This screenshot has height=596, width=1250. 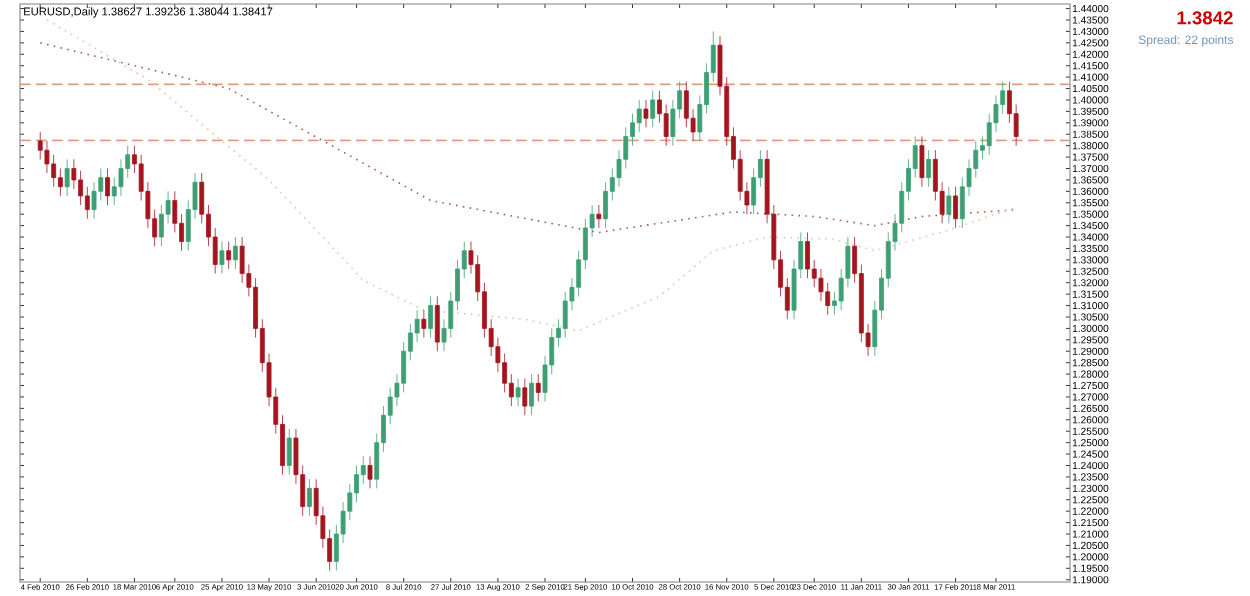 What do you see at coordinates (1205, 18) in the screenshot?
I see `text: 1.3842` at bounding box center [1205, 18].